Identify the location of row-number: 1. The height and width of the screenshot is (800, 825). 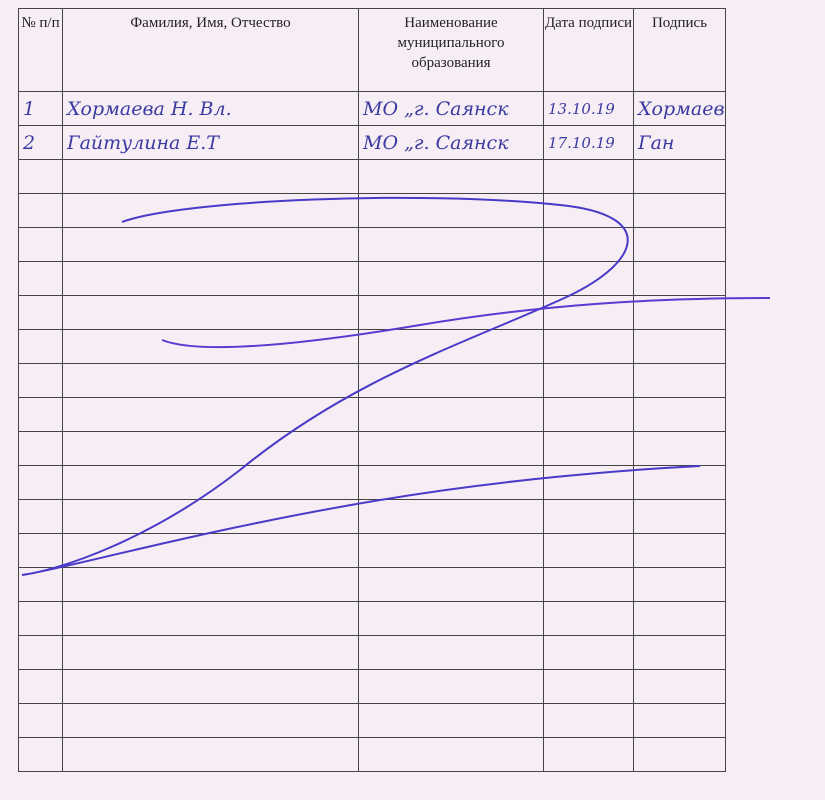
(40, 108).